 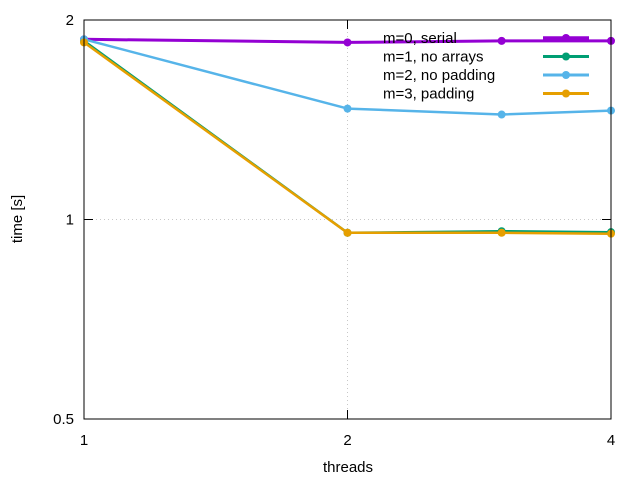 What do you see at coordinates (17, 219) in the screenshot?
I see `y-axis-label: time [s]` at bounding box center [17, 219].